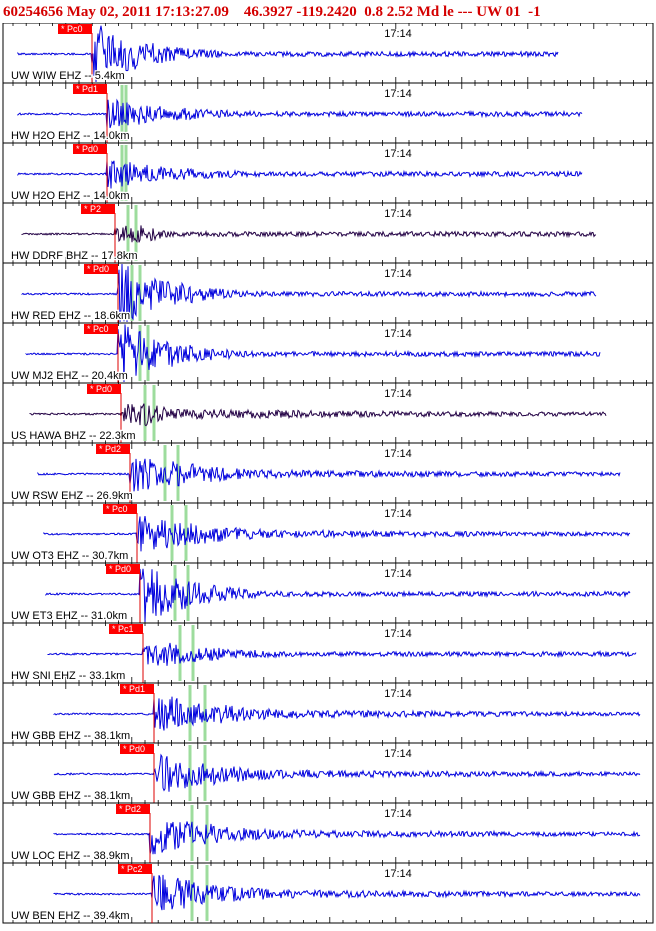 The height and width of the screenshot is (931, 656). I want to click on trace-panel: * Pd2 17:14 UW LOC EHZ -- 38.9km, so click(328, 833).